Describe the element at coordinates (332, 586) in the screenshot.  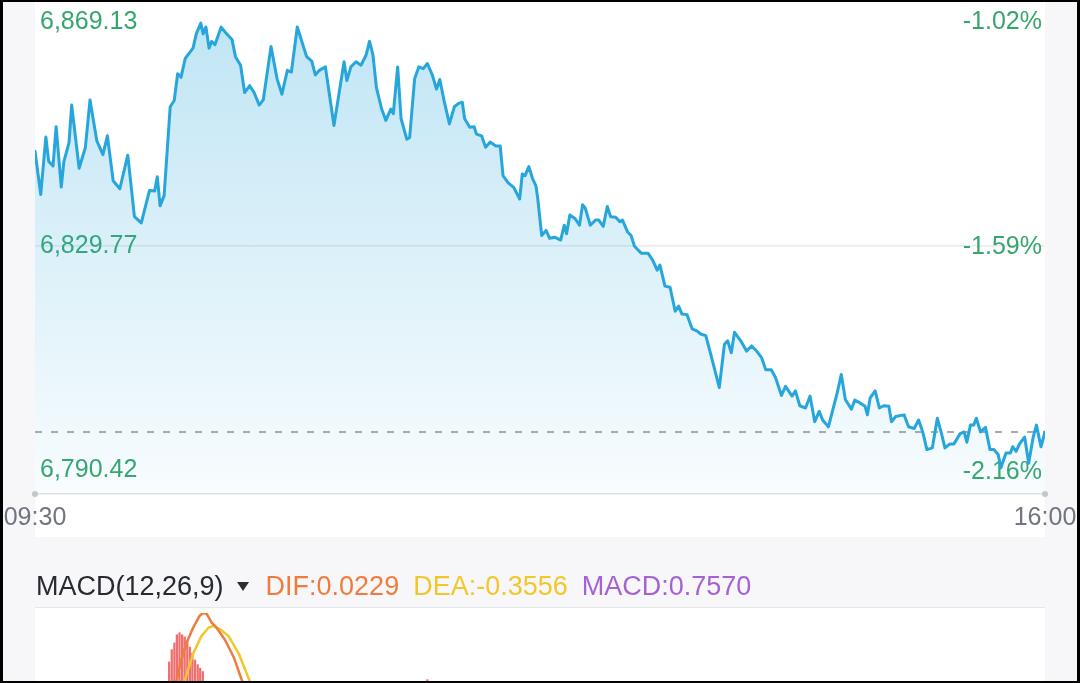
I see `text: DIF:0.0229` at that location.